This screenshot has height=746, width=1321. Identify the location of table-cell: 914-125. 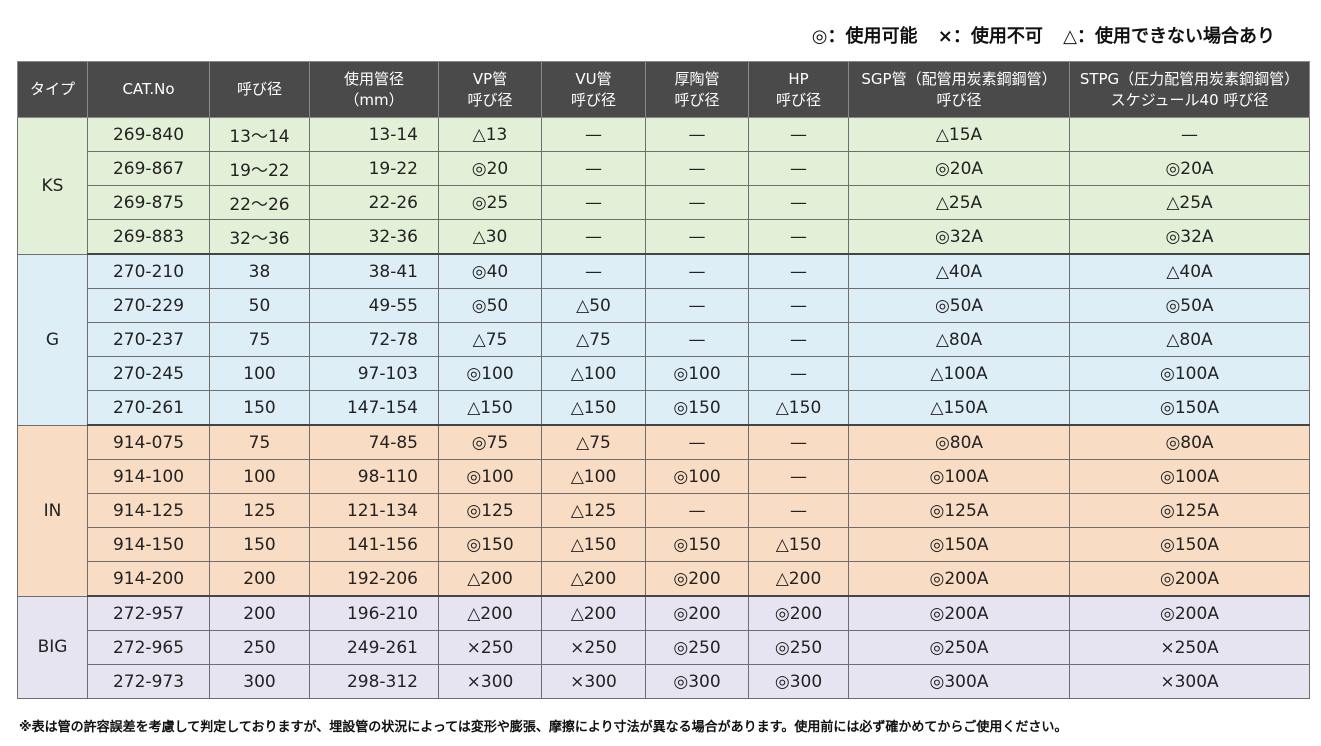
(148, 510).